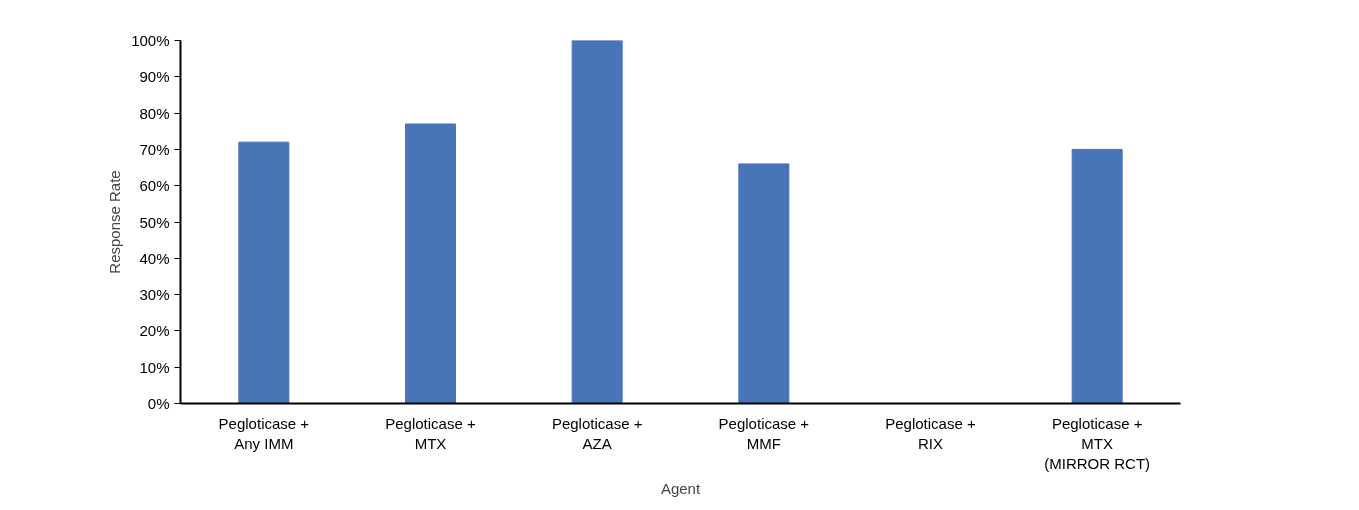 The width and height of the screenshot is (1359, 510). I want to click on x-tick-label: Pegloticase + MTX (MIRROR RCT), so click(1097, 443).